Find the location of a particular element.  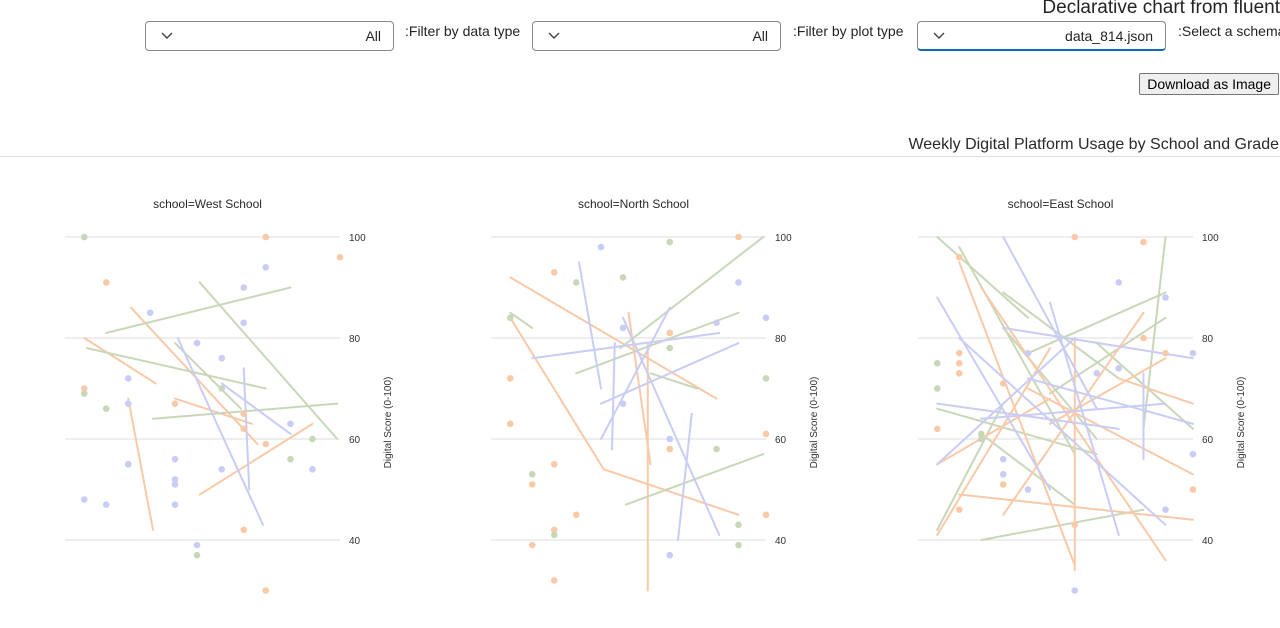

y-tick-label: 40 is located at coordinates (781, 541).